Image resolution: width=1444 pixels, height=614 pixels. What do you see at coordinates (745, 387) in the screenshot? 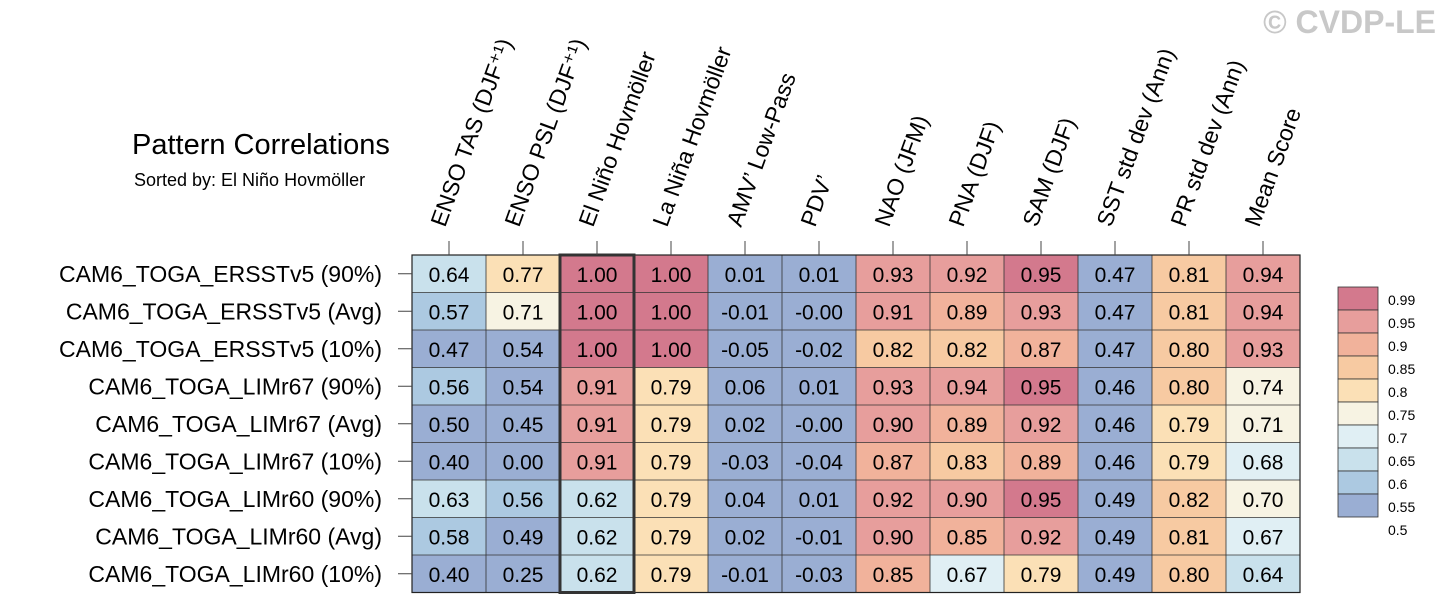
I see `cell-value-label: 0.06` at bounding box center [745, 387].